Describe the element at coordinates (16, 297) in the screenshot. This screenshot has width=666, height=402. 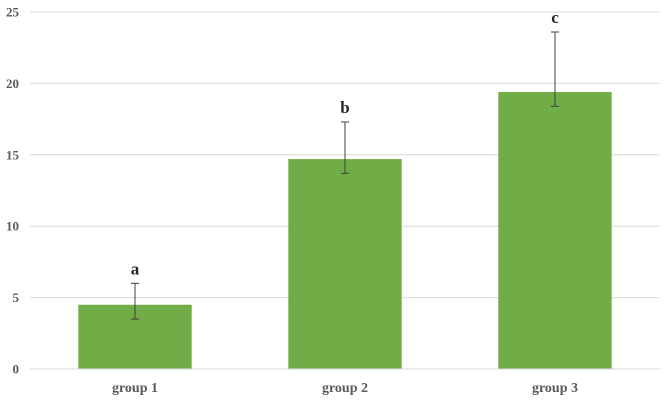
I see `y-tick-label: 5` at that location.